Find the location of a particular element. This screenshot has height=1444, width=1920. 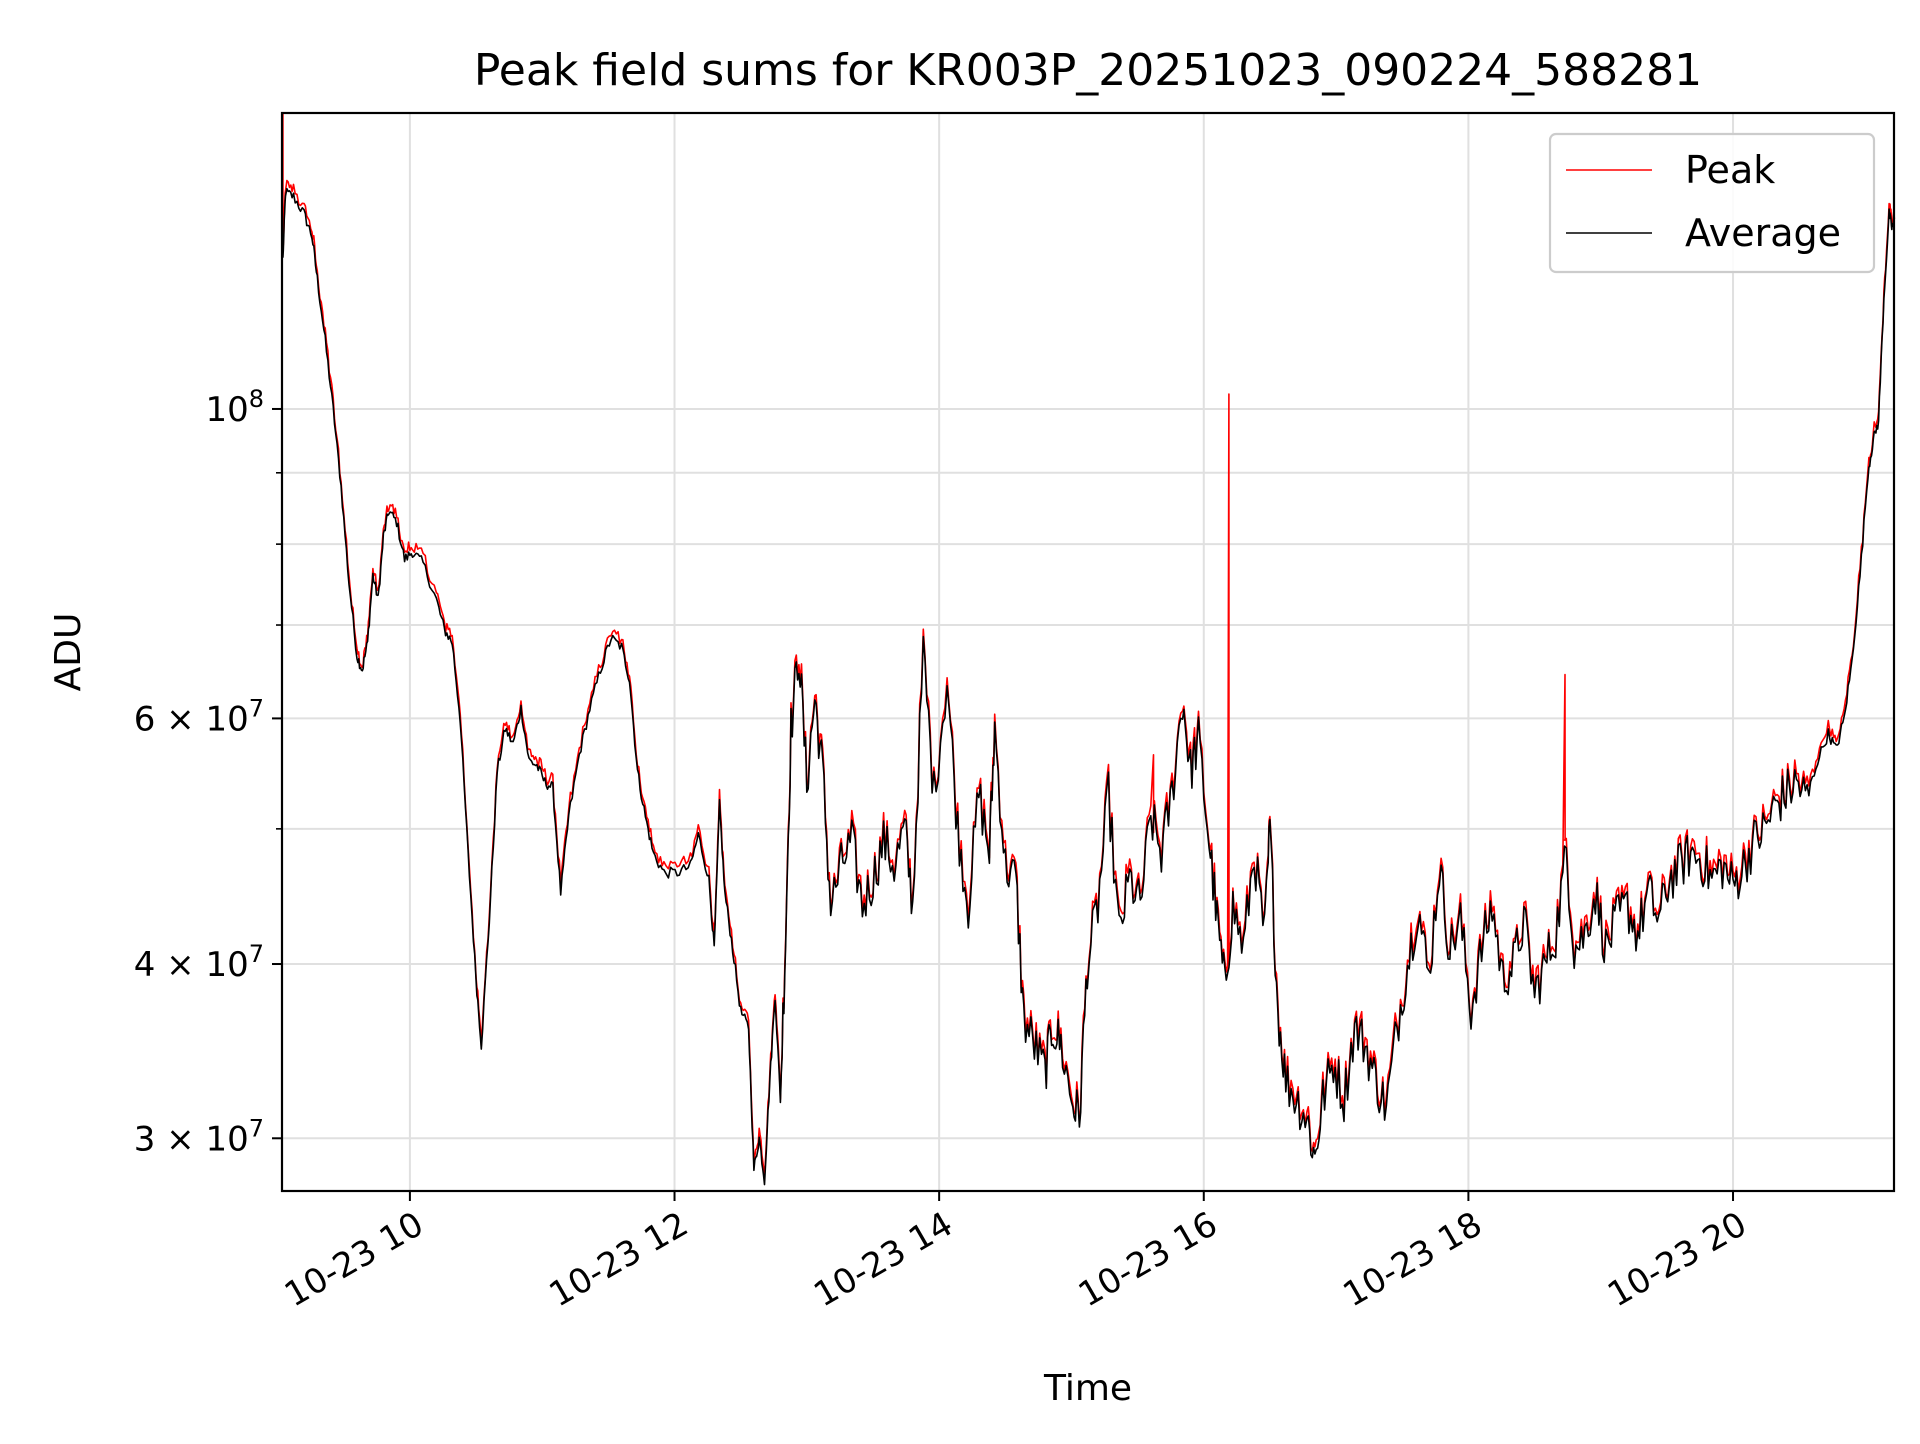

y-tick-label: 4 × 107 is located at coordinates (199, 962).